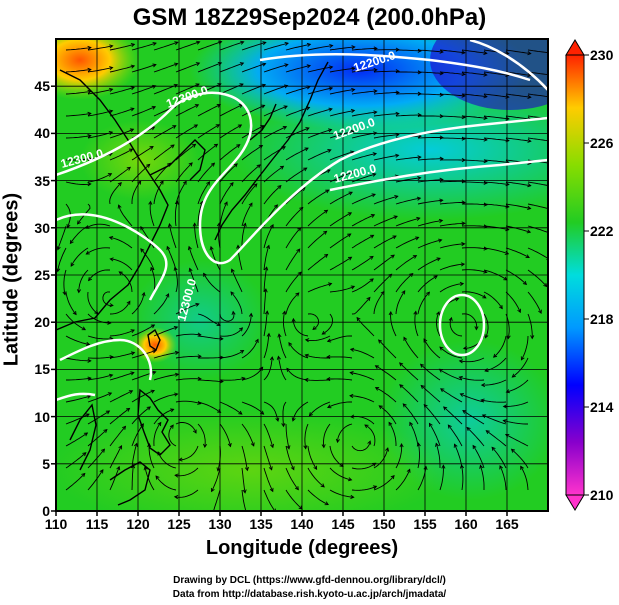  Describe the element at coordinates (179, 524) in the screenshot. I see `x-tick-label: 125` at that location.